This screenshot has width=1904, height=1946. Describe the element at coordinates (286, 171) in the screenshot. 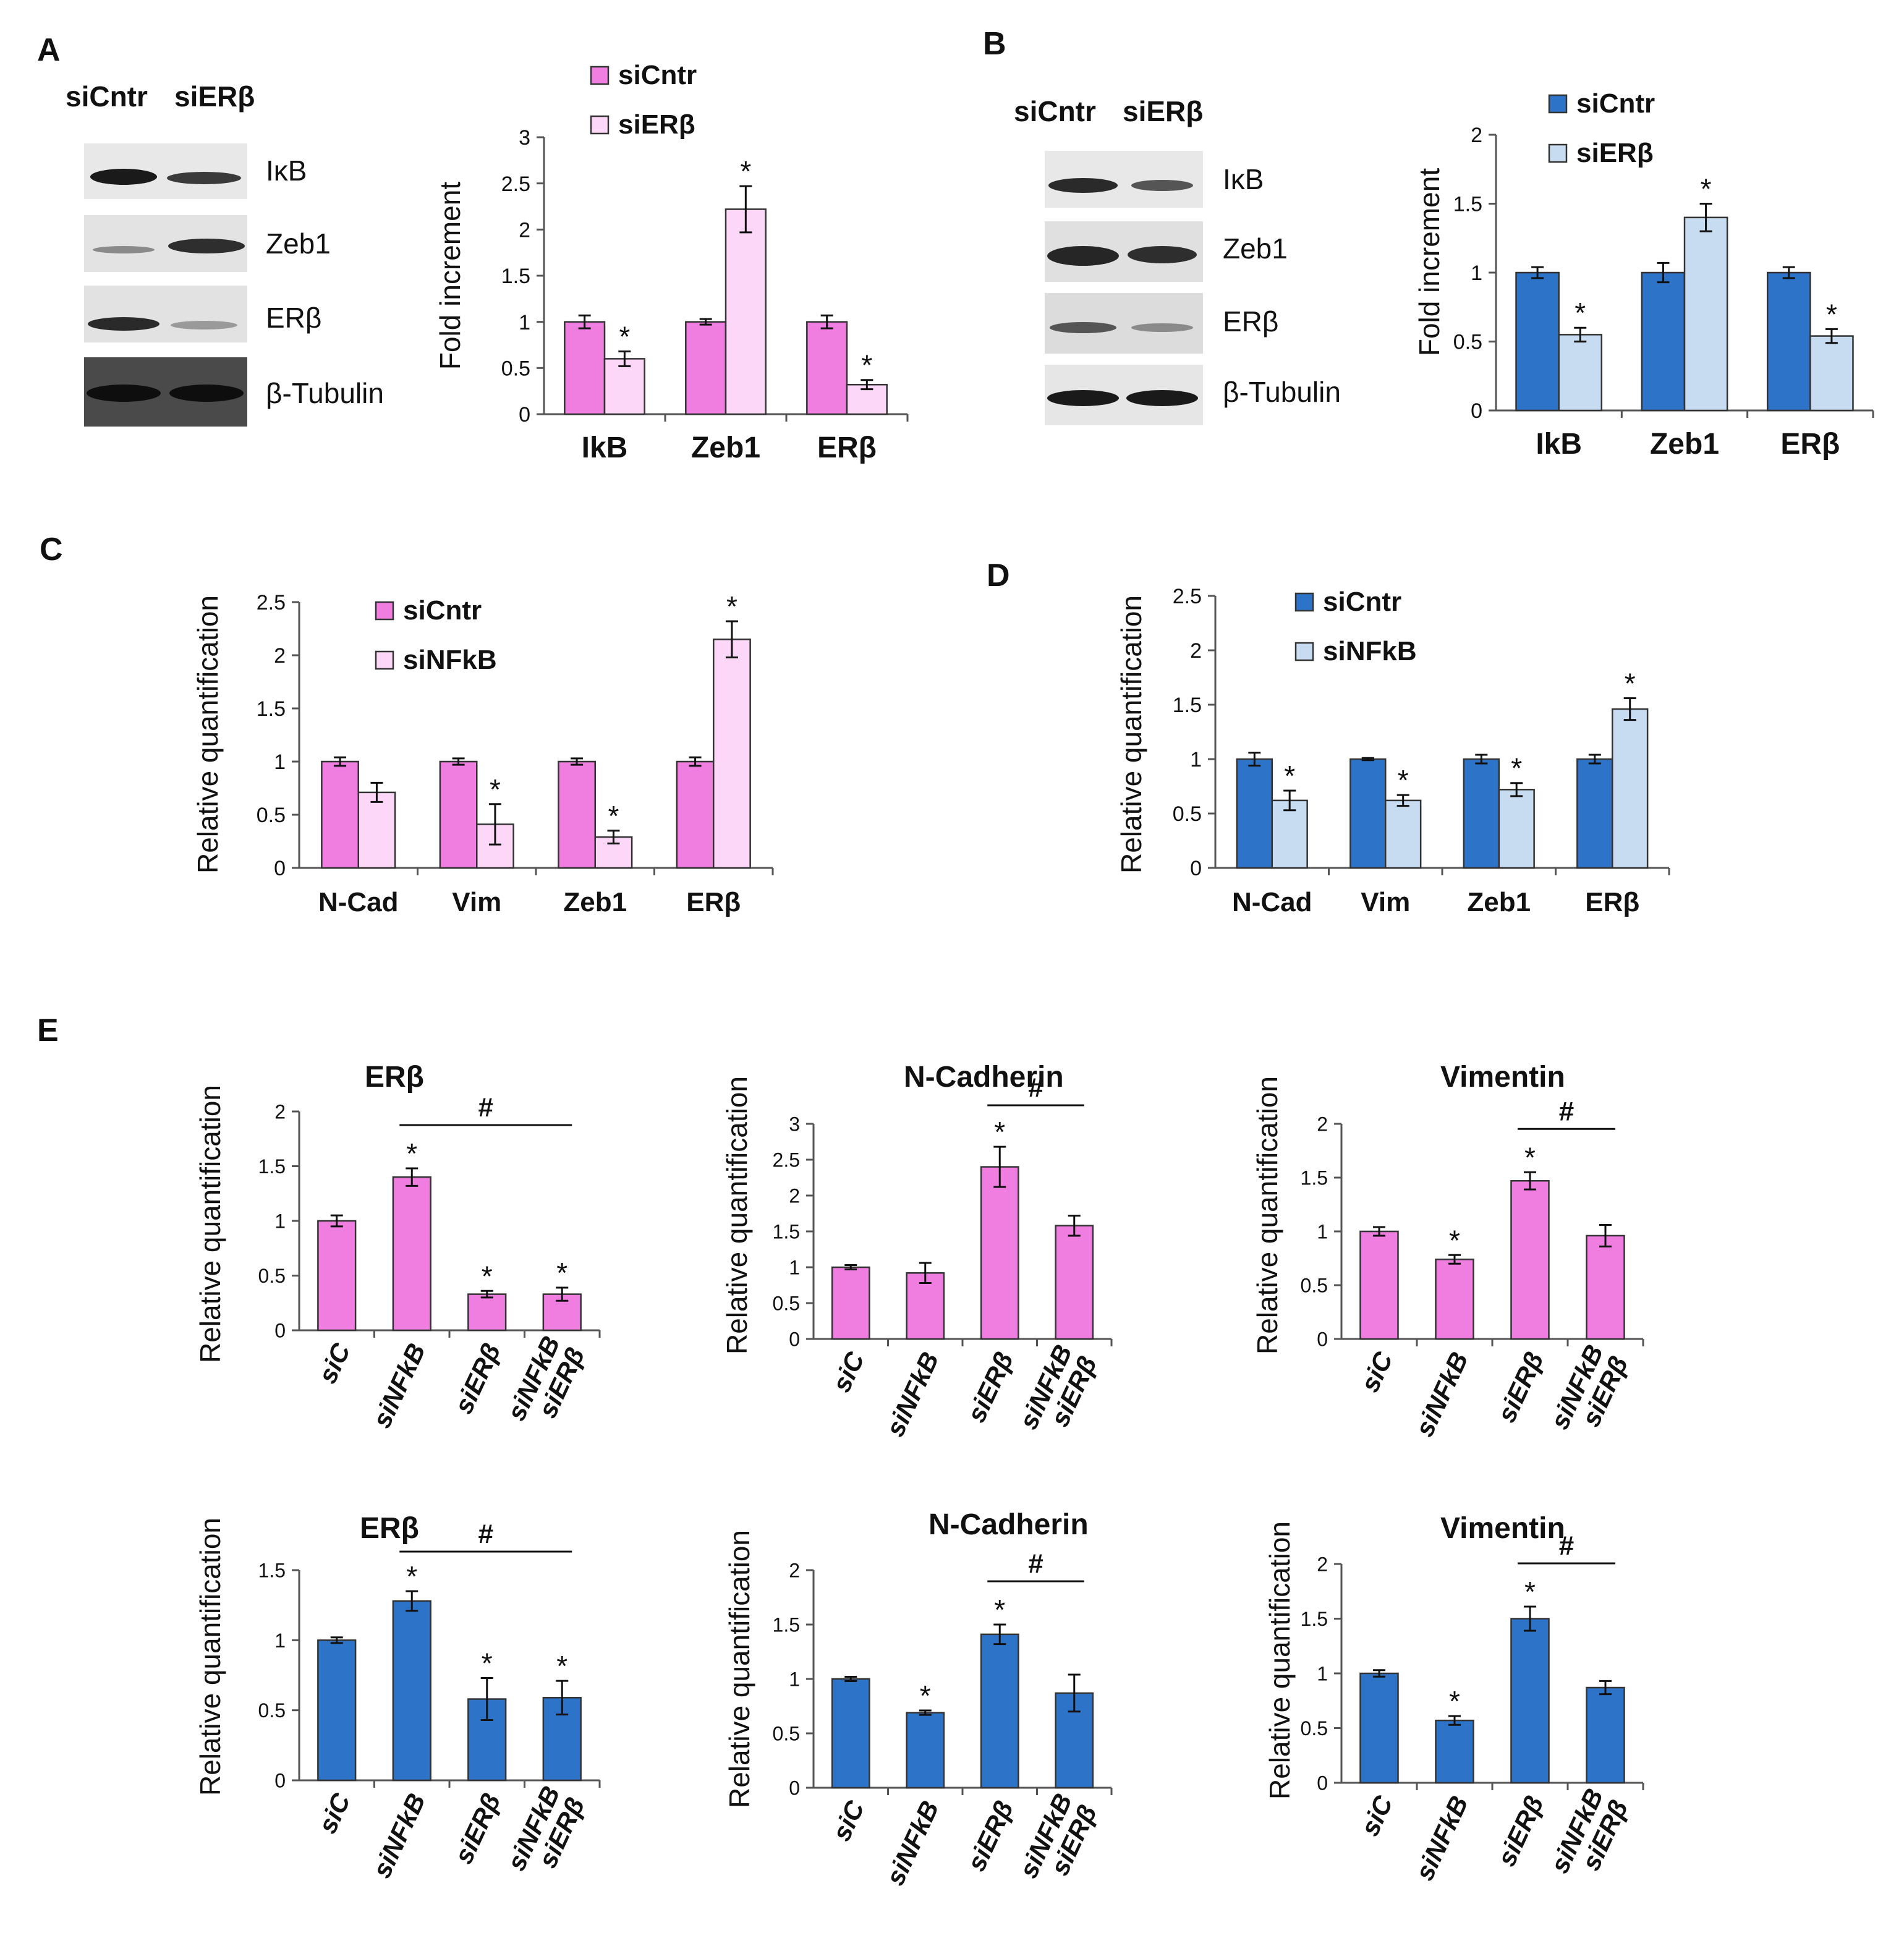

I see `blot-a-label-ikb: IκB` at that location.